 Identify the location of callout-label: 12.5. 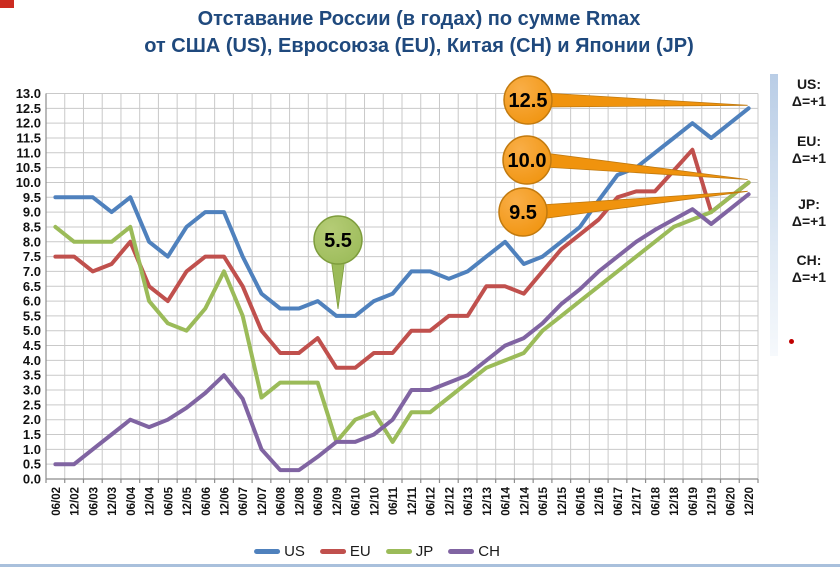
(528, 101).